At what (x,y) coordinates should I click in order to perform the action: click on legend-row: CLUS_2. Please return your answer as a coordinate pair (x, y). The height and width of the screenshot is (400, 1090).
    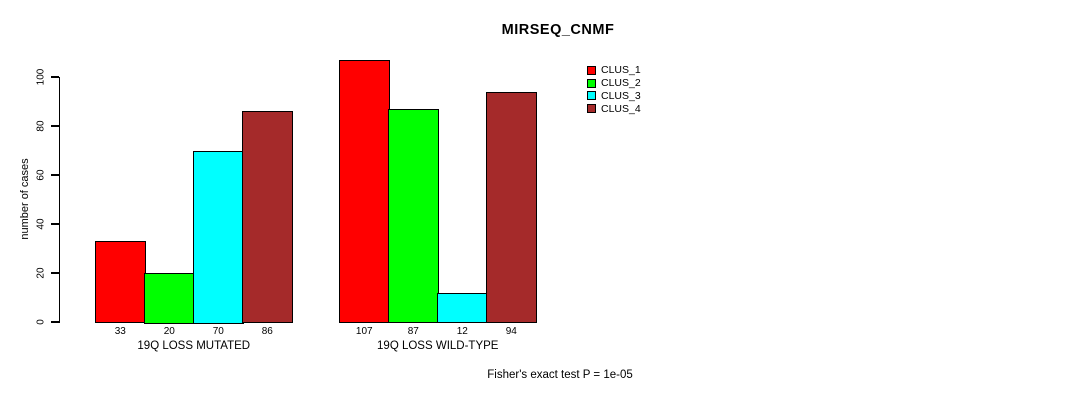
    Looking at the image, I should click on (614, 83).